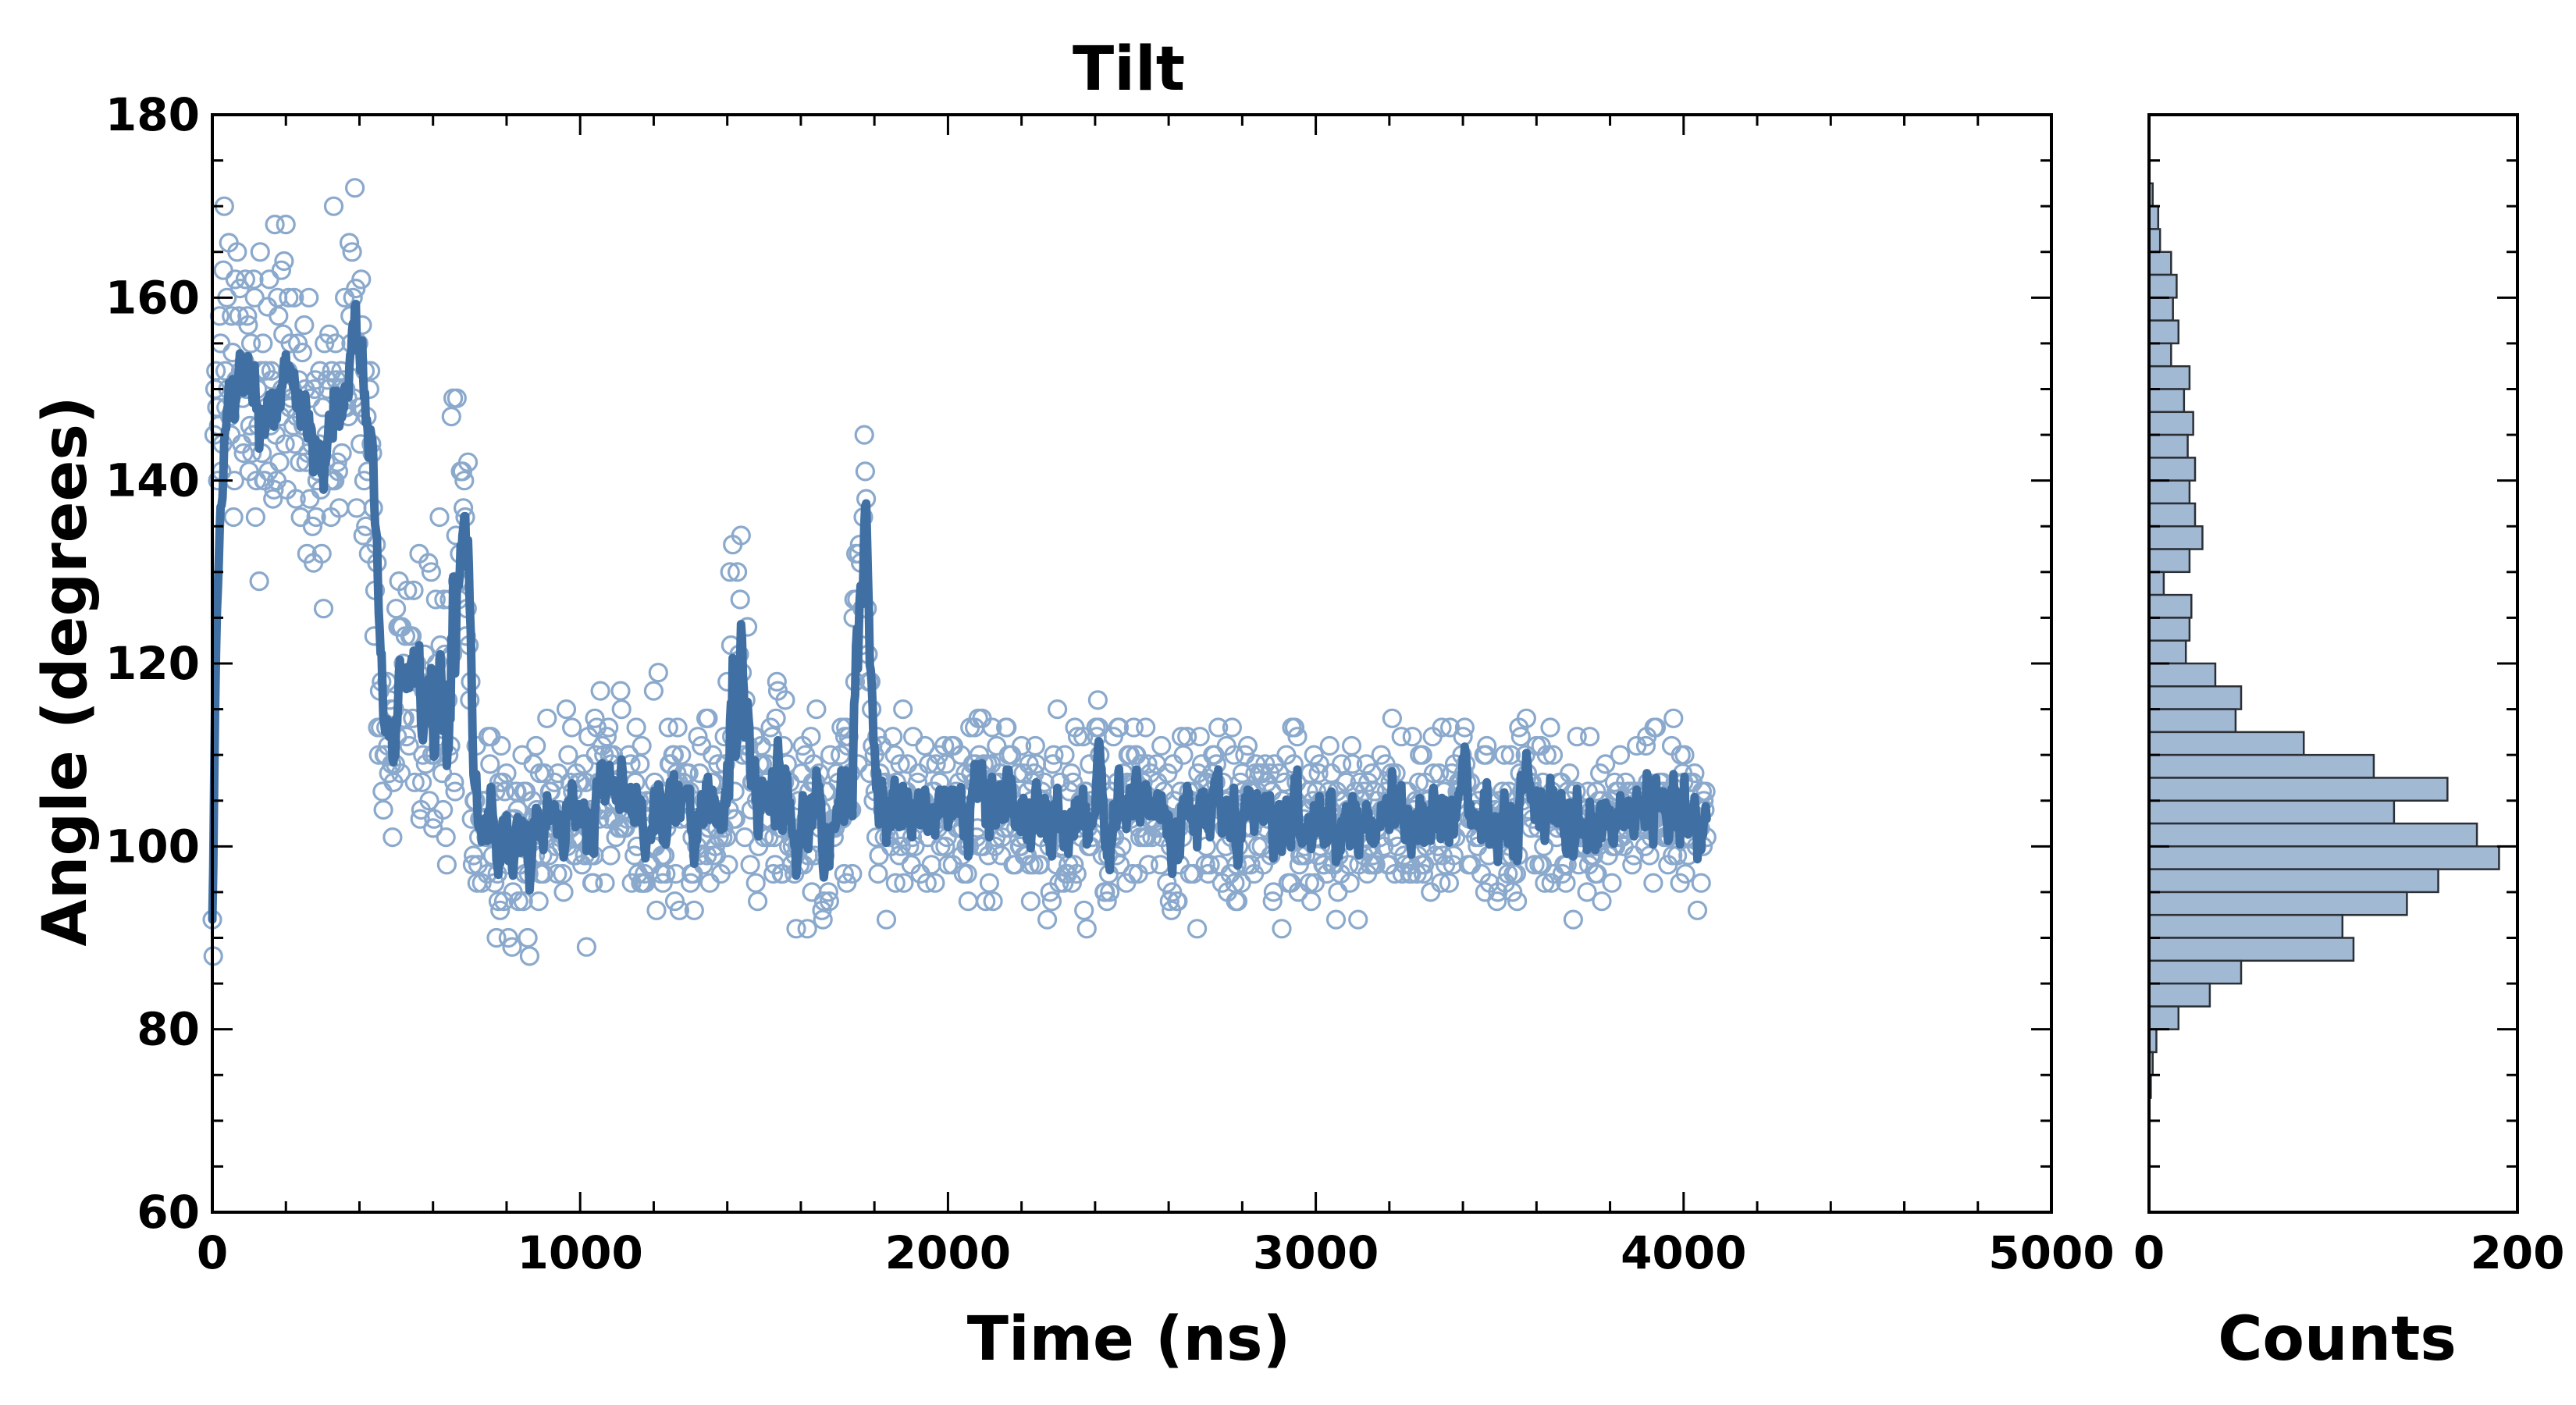  Describe the element at coordinates (579, 1252) in the screenshot. I see `x-tick-label: 1000` at that location.